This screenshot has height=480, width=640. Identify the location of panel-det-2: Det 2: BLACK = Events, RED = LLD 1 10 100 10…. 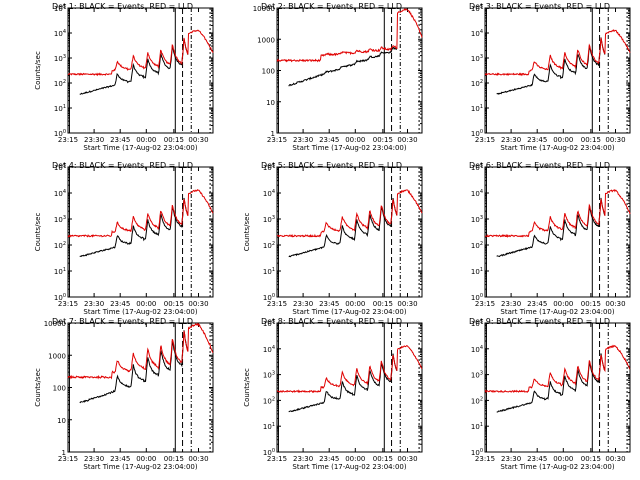
(338, 77).